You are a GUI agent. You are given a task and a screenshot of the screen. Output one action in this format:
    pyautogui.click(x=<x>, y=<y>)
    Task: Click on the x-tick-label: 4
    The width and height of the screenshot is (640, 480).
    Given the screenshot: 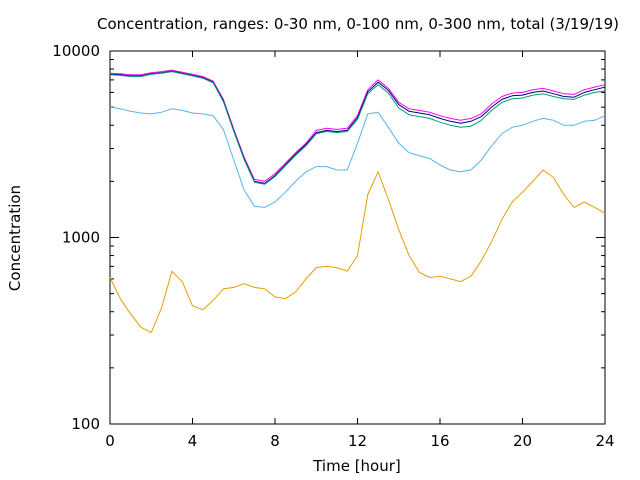 What is the action you would take?
    pyautogui.click(x=193, y=441)
    